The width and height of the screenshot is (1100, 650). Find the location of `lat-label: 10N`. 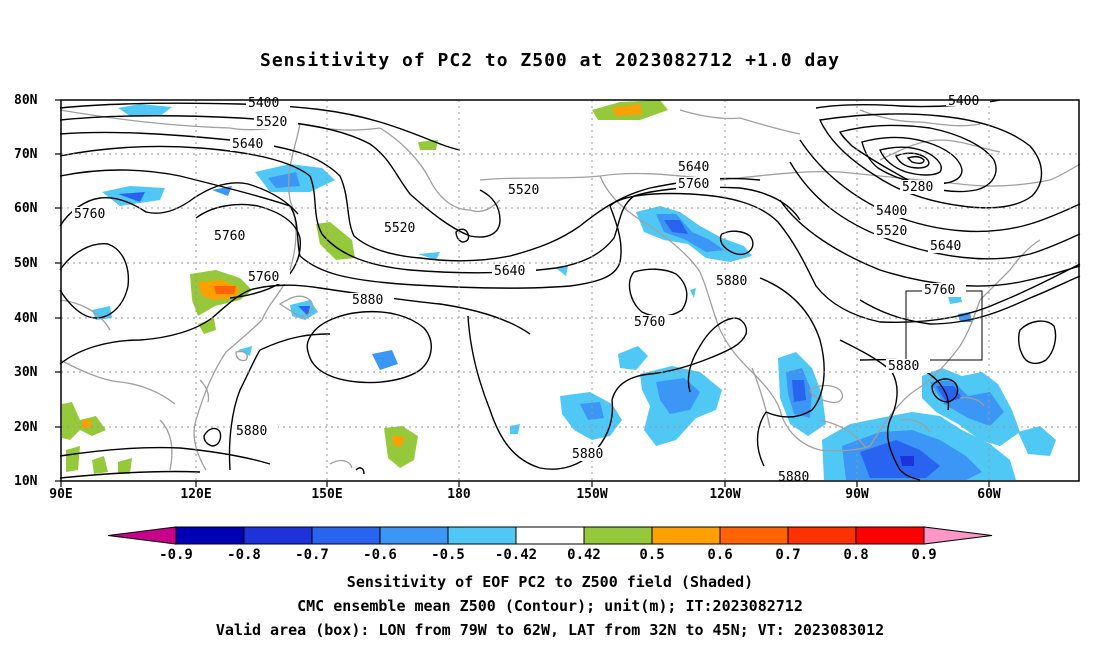

lat-label: 10N is located at coordinates (26, 481).